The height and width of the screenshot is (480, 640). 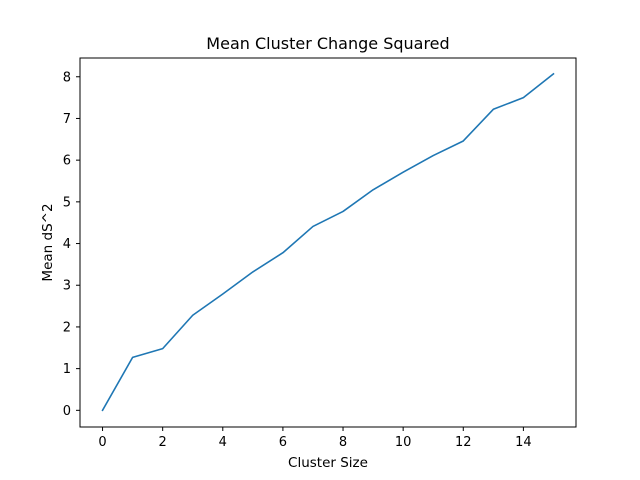 What do you see at coordinates (102, 442) in the screenshot?
I see `x-tick-label: 0` at bounding box center [102, 442].